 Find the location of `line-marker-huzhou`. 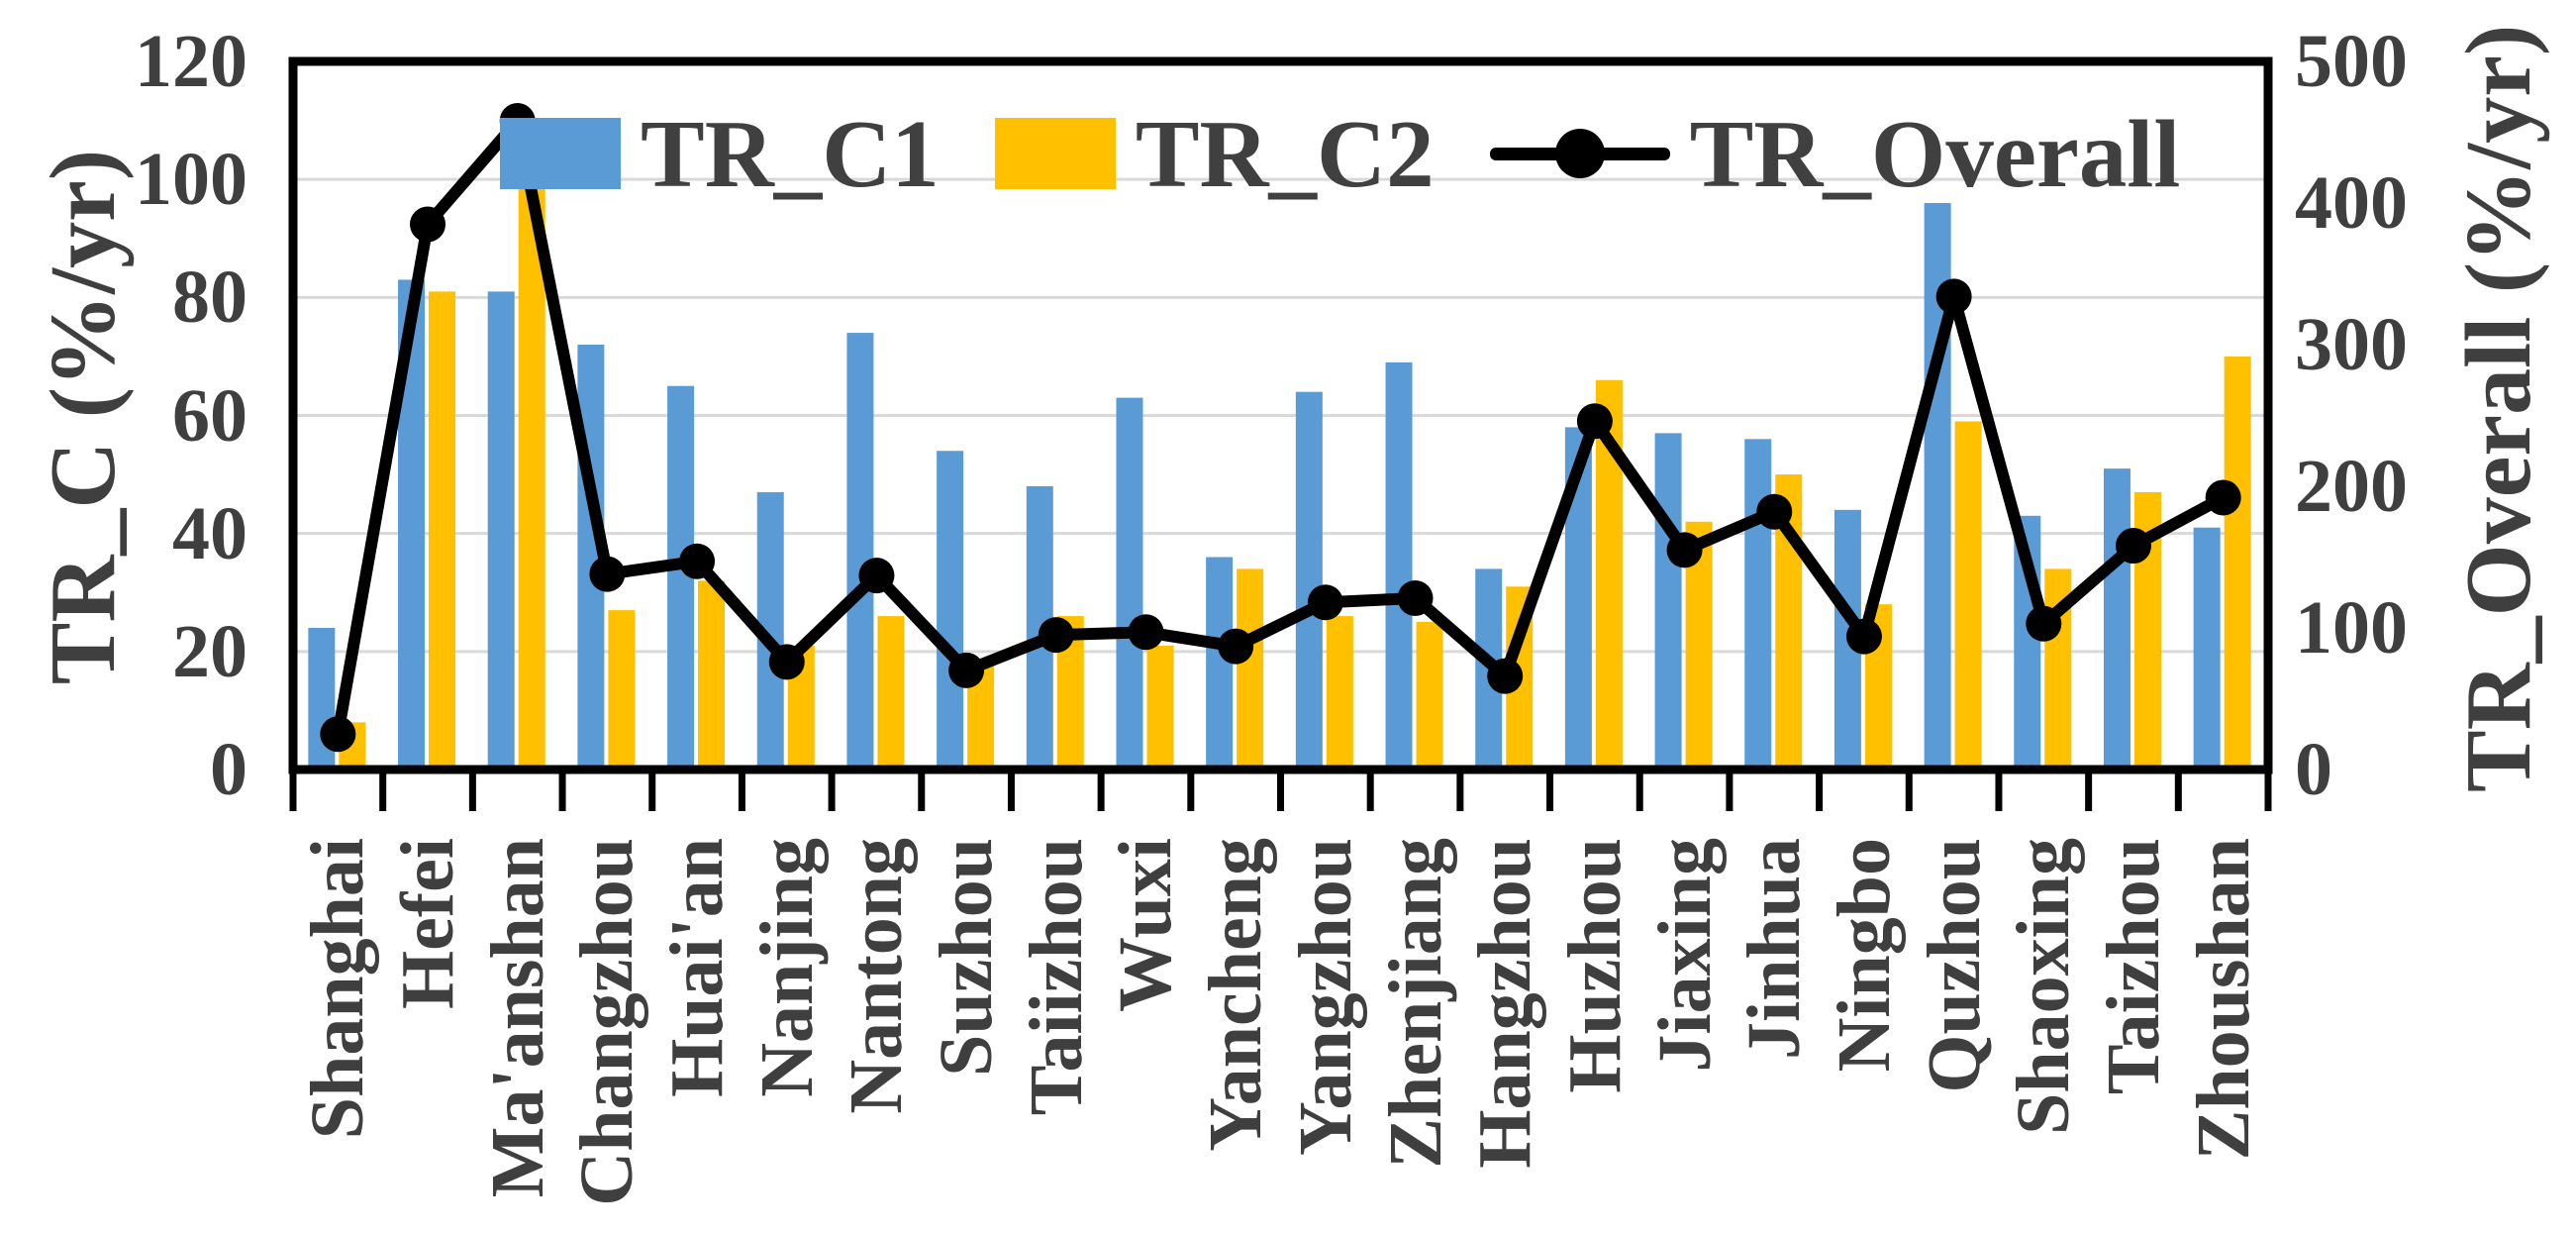

line-marker-huzhou is located at coordinates (1594, 421).